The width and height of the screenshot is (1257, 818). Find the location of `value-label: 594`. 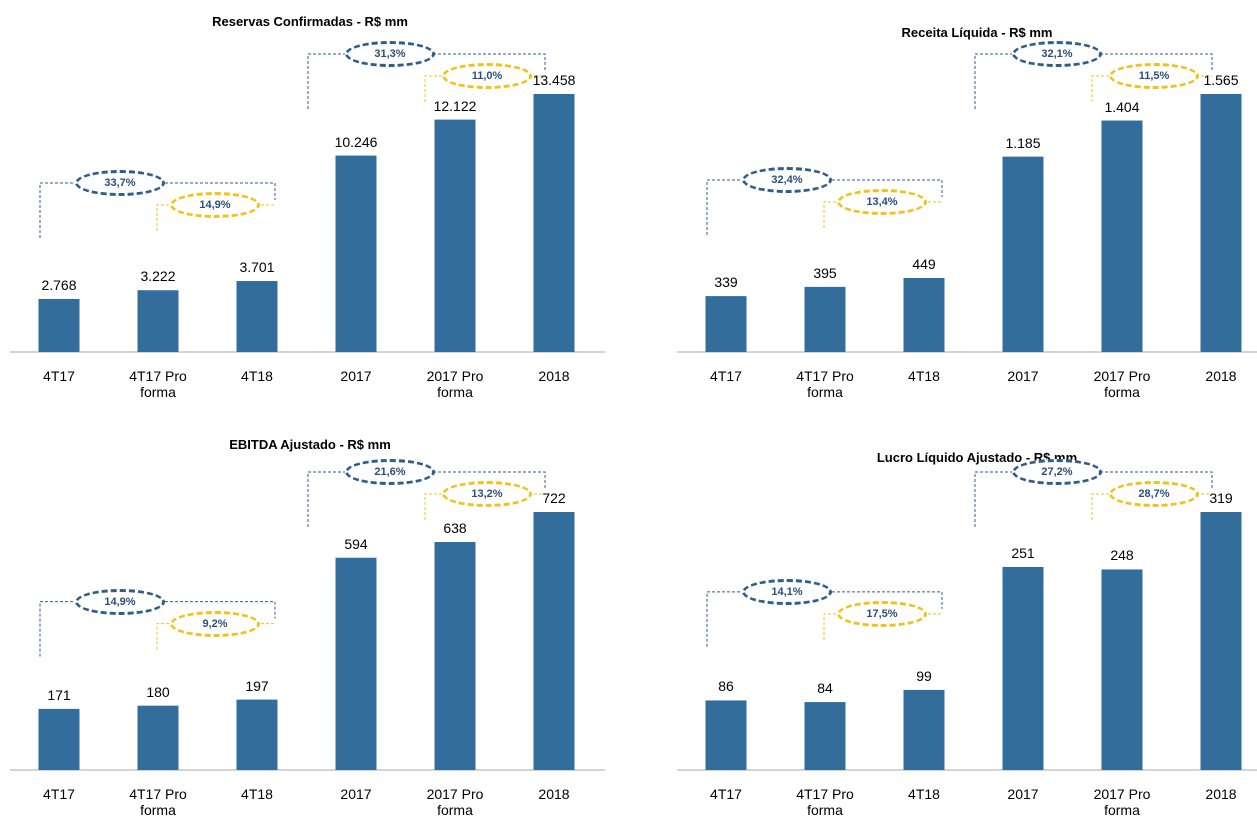

value-label: 594 is located at coordinates (356, 543).